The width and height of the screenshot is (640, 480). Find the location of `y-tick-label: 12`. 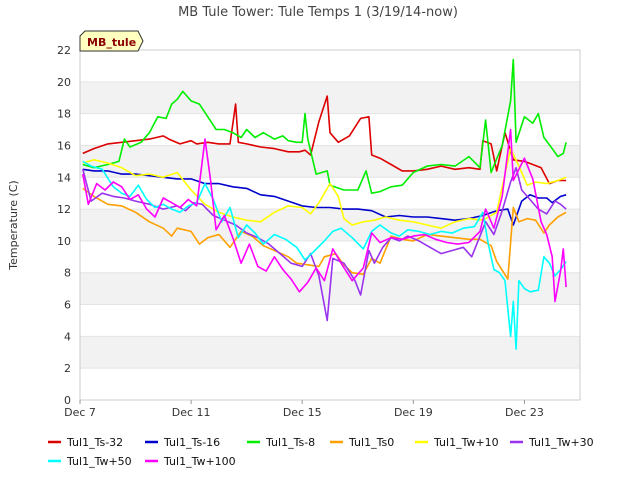

y-tick-label: 12 is located at coordinates (64, 209).